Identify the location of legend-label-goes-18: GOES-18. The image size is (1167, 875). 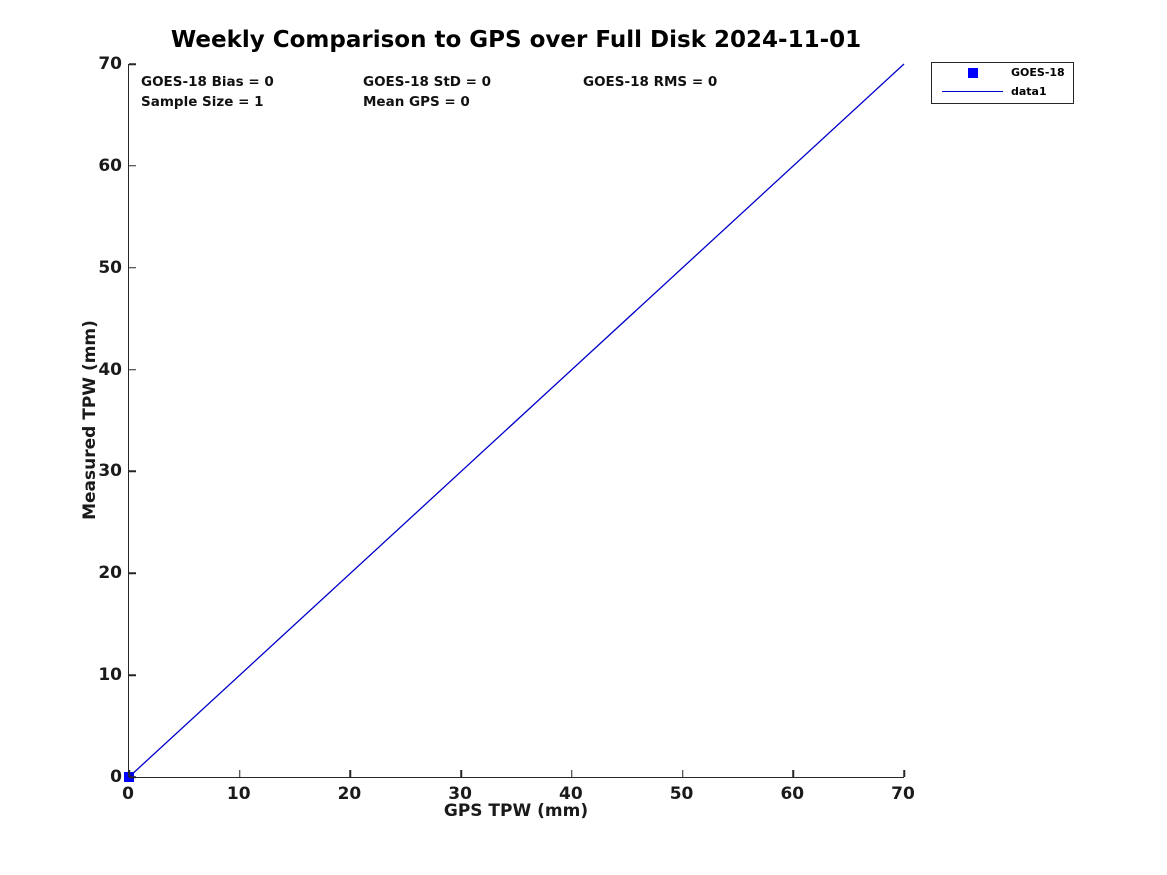
(1038, 72).